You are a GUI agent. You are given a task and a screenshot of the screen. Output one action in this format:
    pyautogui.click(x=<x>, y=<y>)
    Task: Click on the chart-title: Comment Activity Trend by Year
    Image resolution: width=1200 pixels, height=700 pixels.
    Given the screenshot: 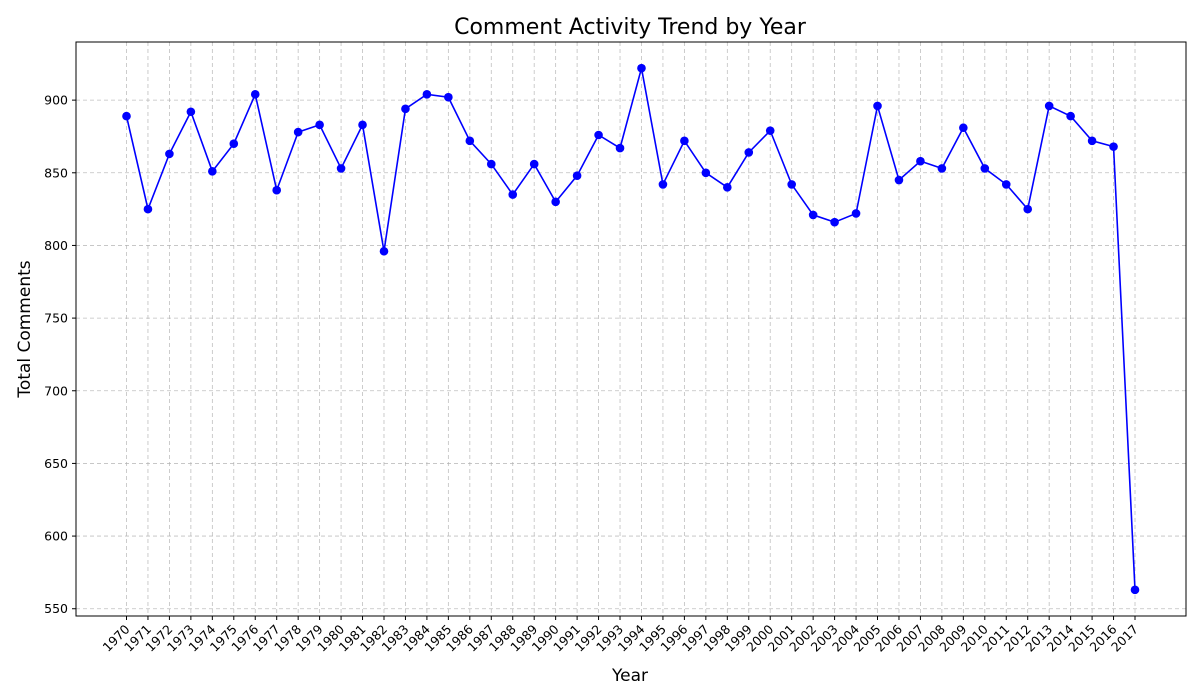 What is the action you would take?
    pyautogui.click(x=630, y=27)
    